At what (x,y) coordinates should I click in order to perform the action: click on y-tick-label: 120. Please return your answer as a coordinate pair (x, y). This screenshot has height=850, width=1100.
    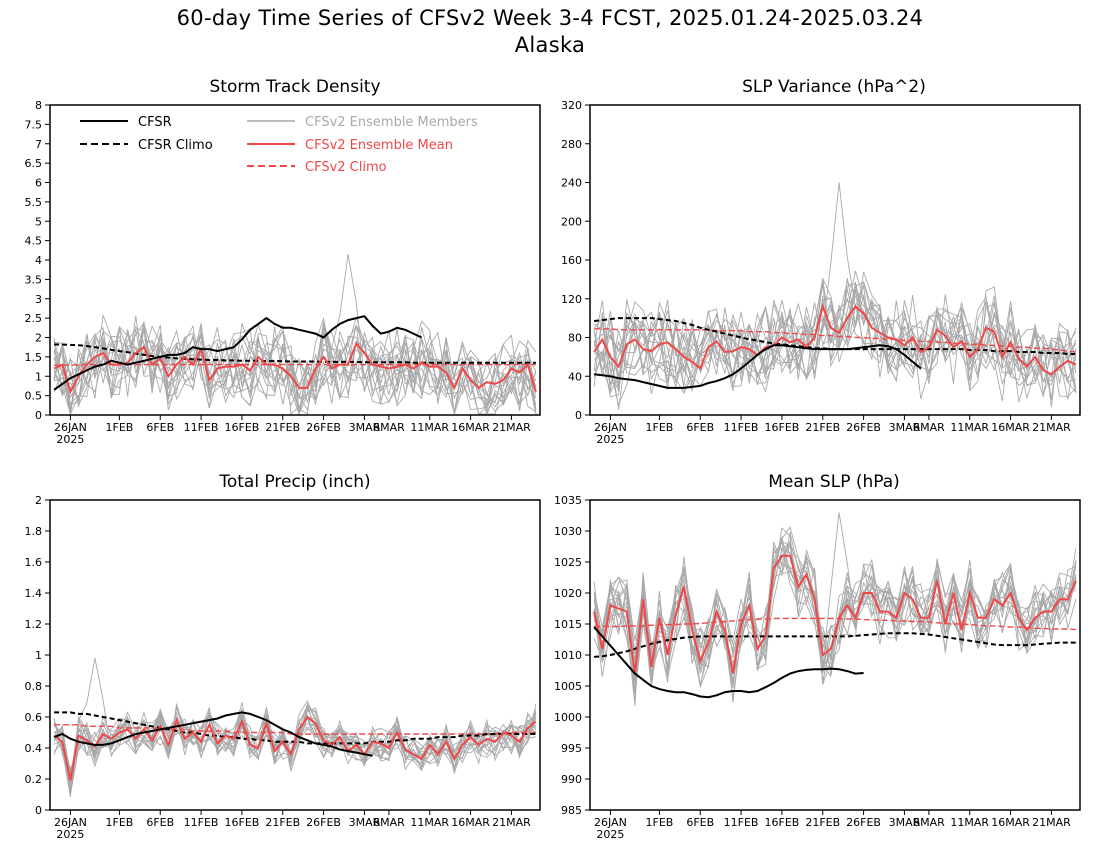
    Looking at the image, I should click on (571, 299).